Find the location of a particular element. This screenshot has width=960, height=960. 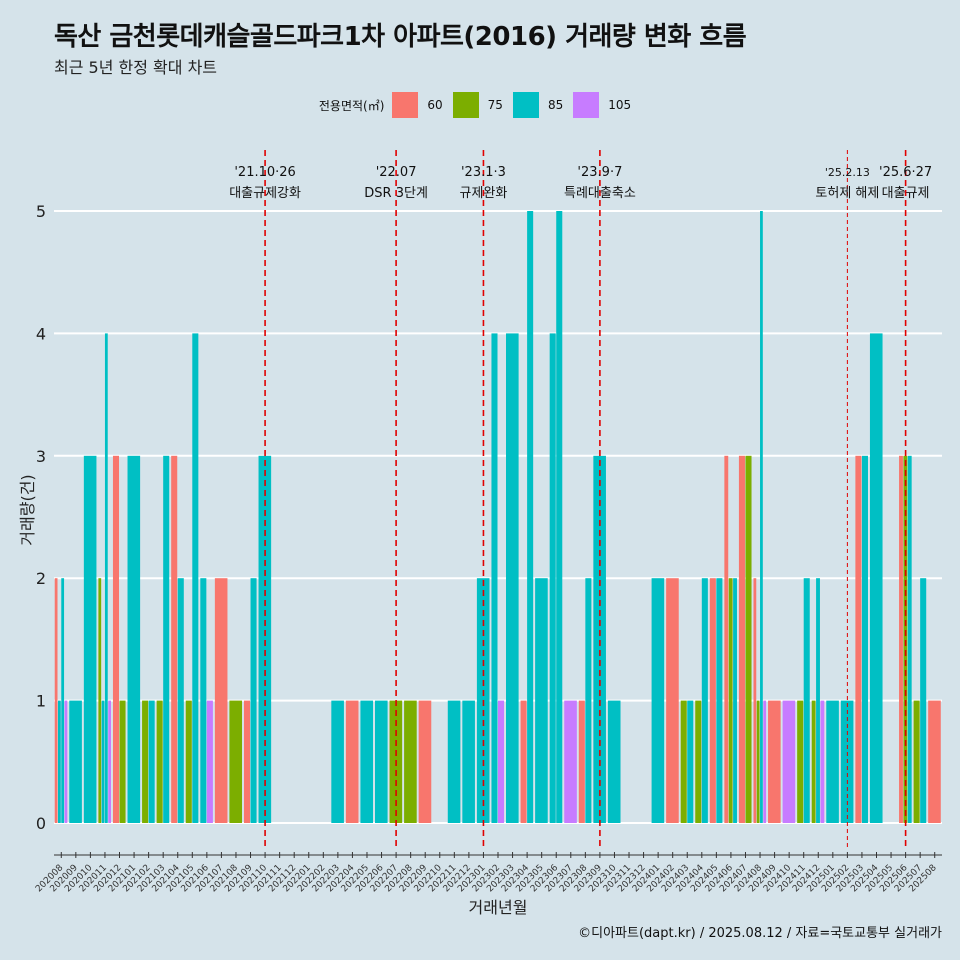

y-tick-label: 1 is located at coordinates (41, 701).